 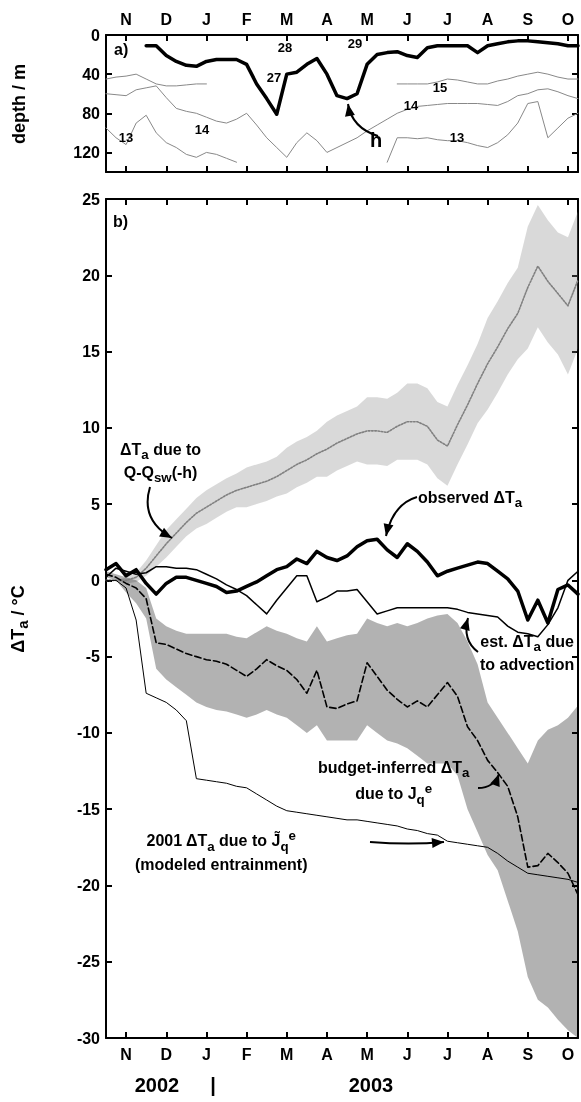 I want to click on annotation: 28, so click(x=285, y=48).